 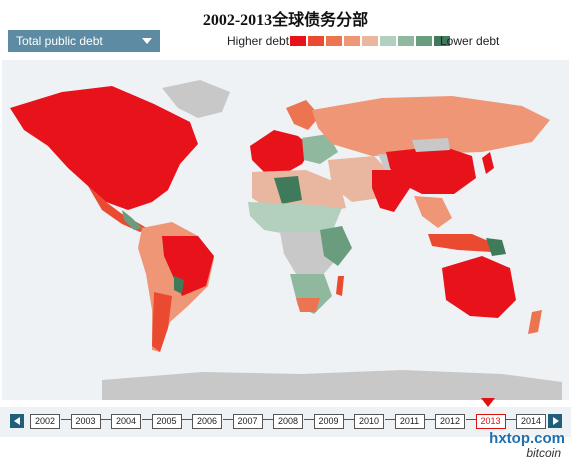 I want to click on arrow-left-icon, so click(x=17, y=421).